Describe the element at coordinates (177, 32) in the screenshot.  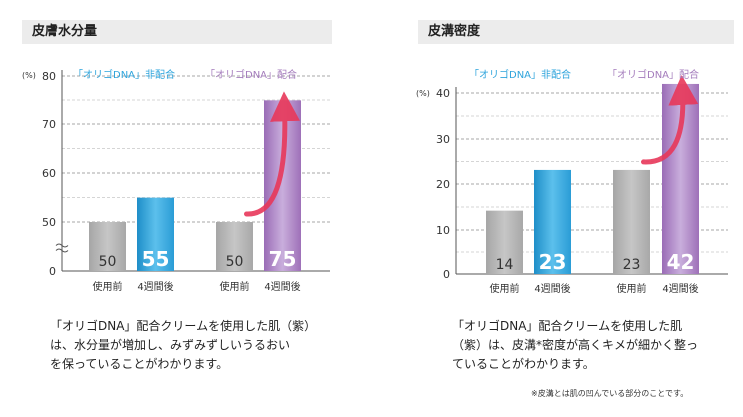
I see `chart-1-title: 皮膚水分量` at that location.